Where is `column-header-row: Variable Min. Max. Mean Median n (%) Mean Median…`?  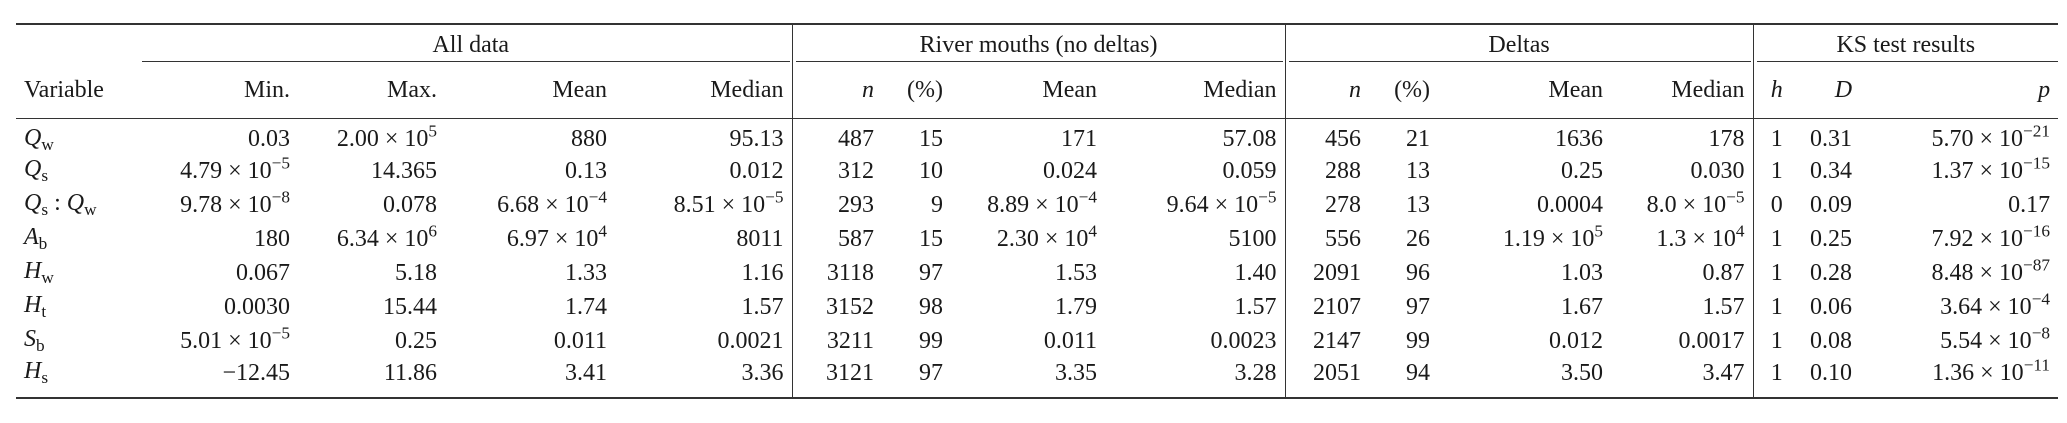
column-header-row: Variable Min. Max. Mean Median n (%) Mean Median… is located at coordinates (1037, 90).